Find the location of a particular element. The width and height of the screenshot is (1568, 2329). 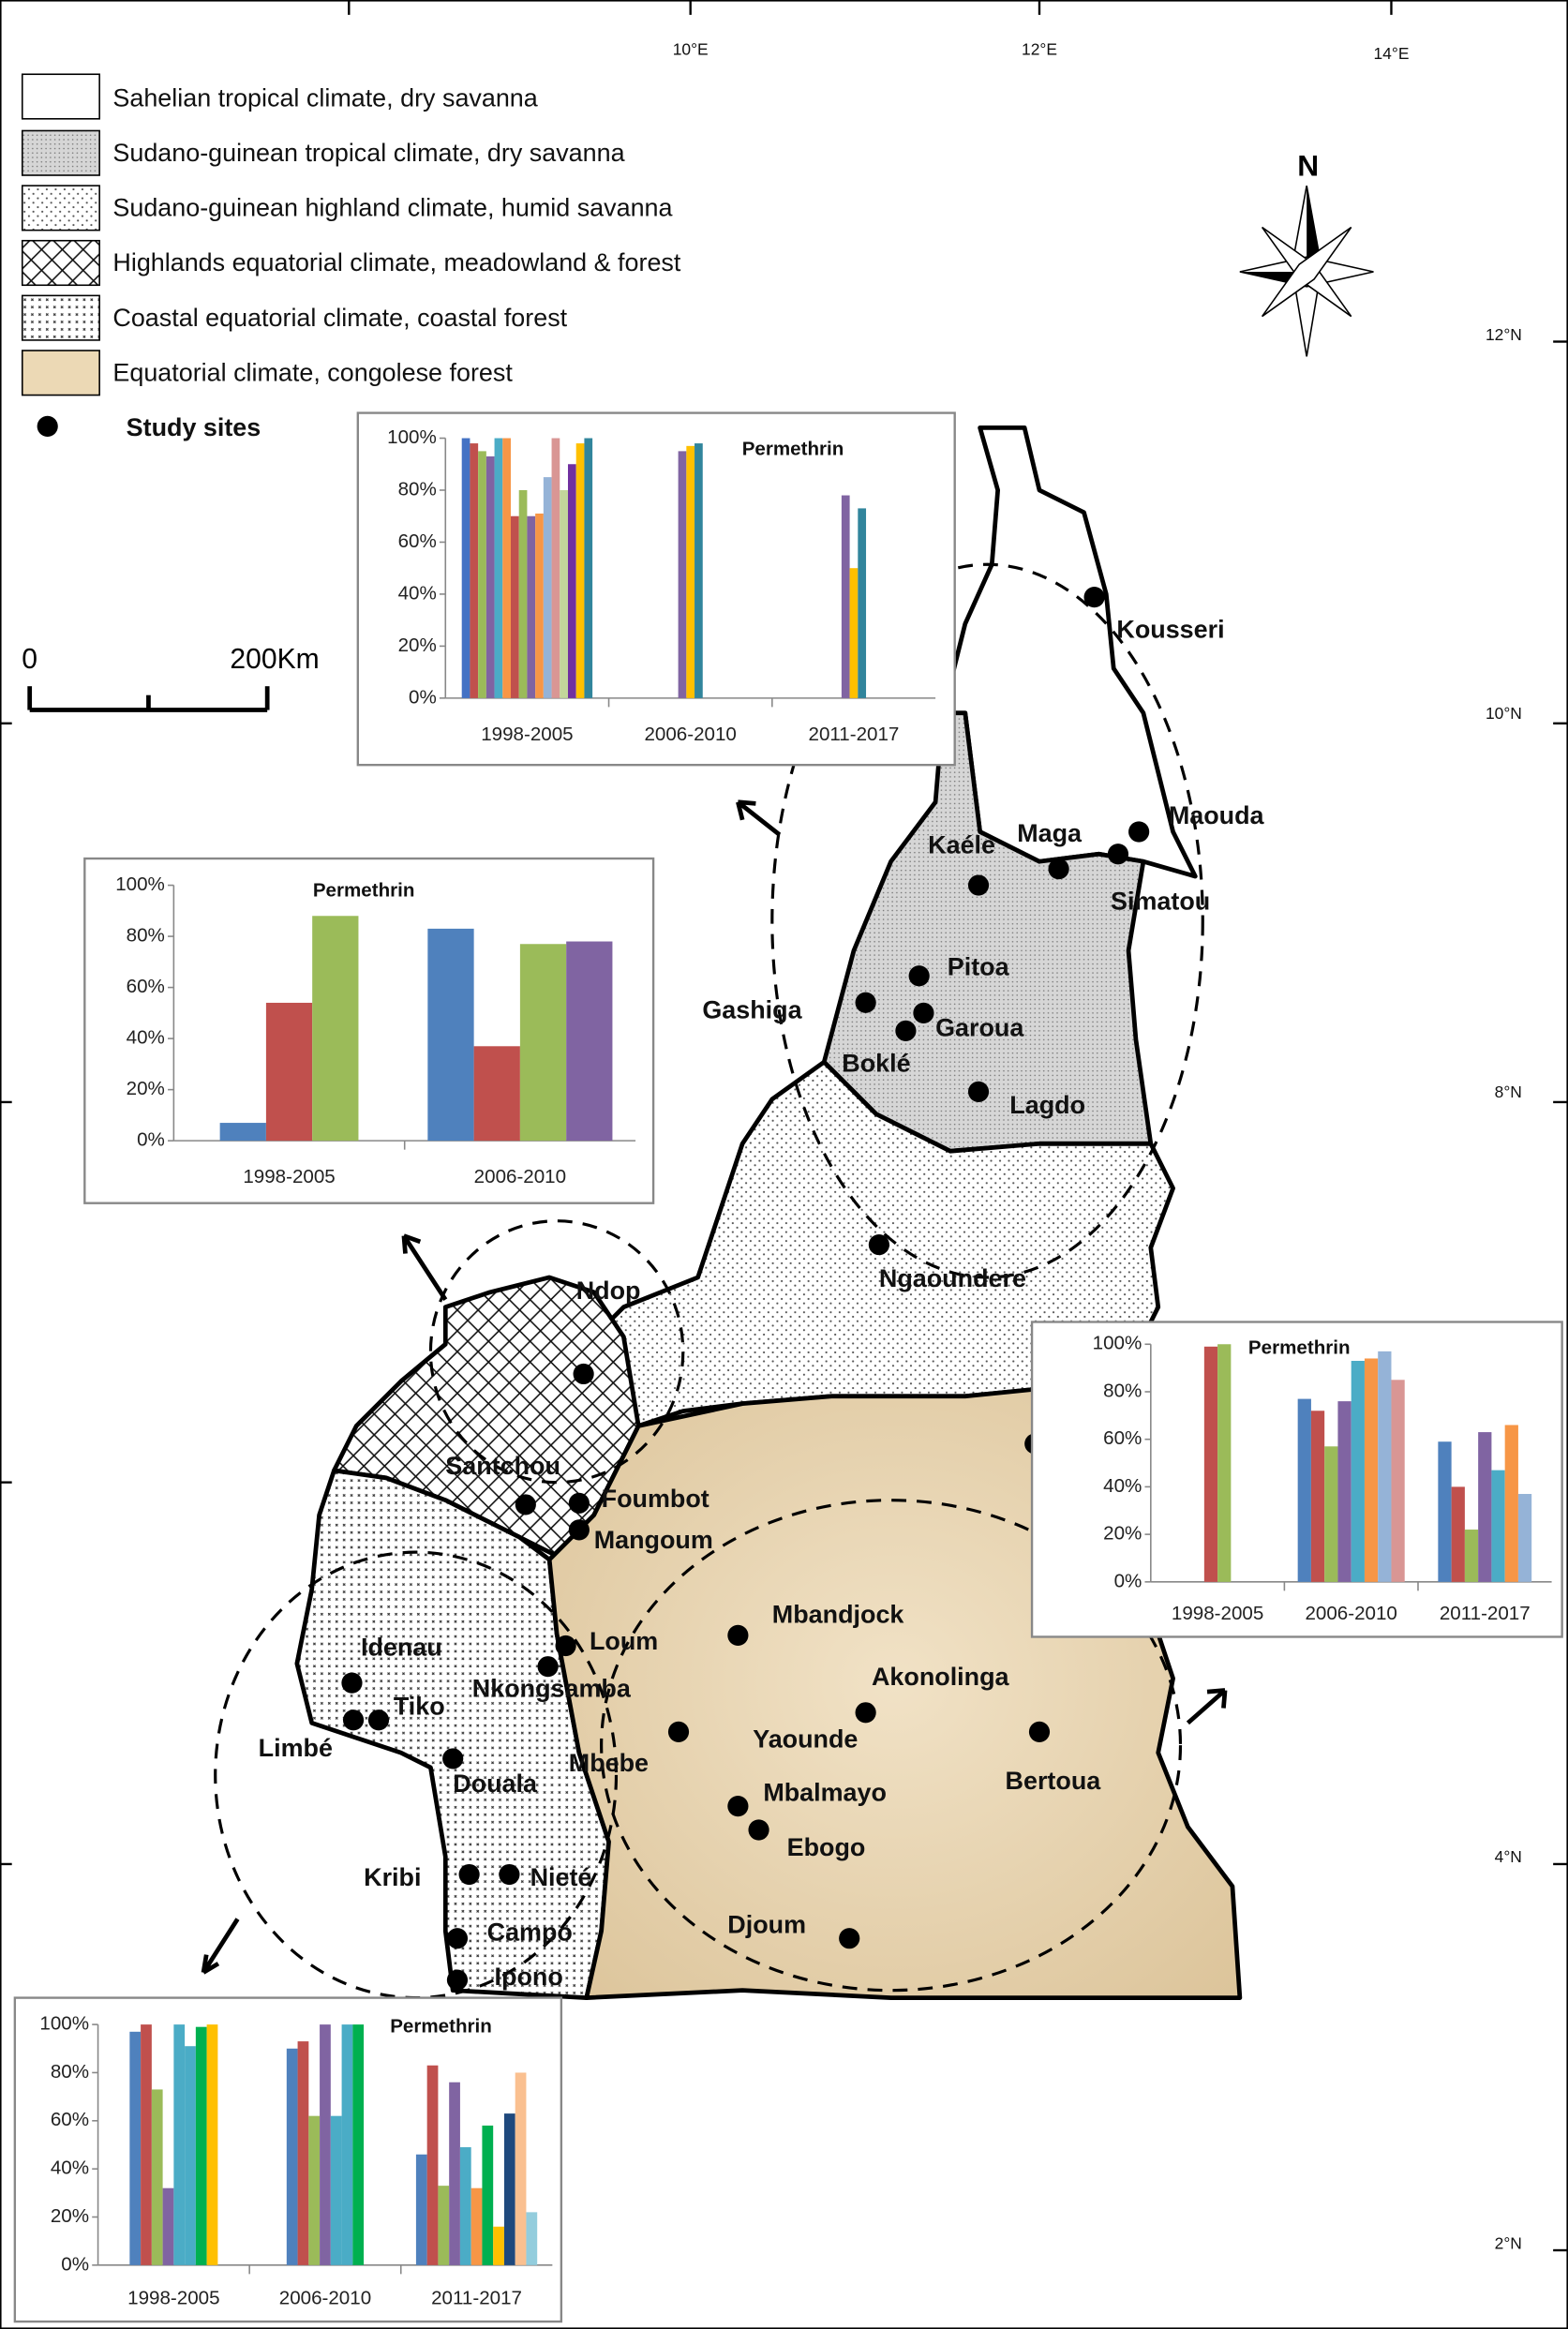

site-label: Bertoua is located at coordinates (1054, 1781).